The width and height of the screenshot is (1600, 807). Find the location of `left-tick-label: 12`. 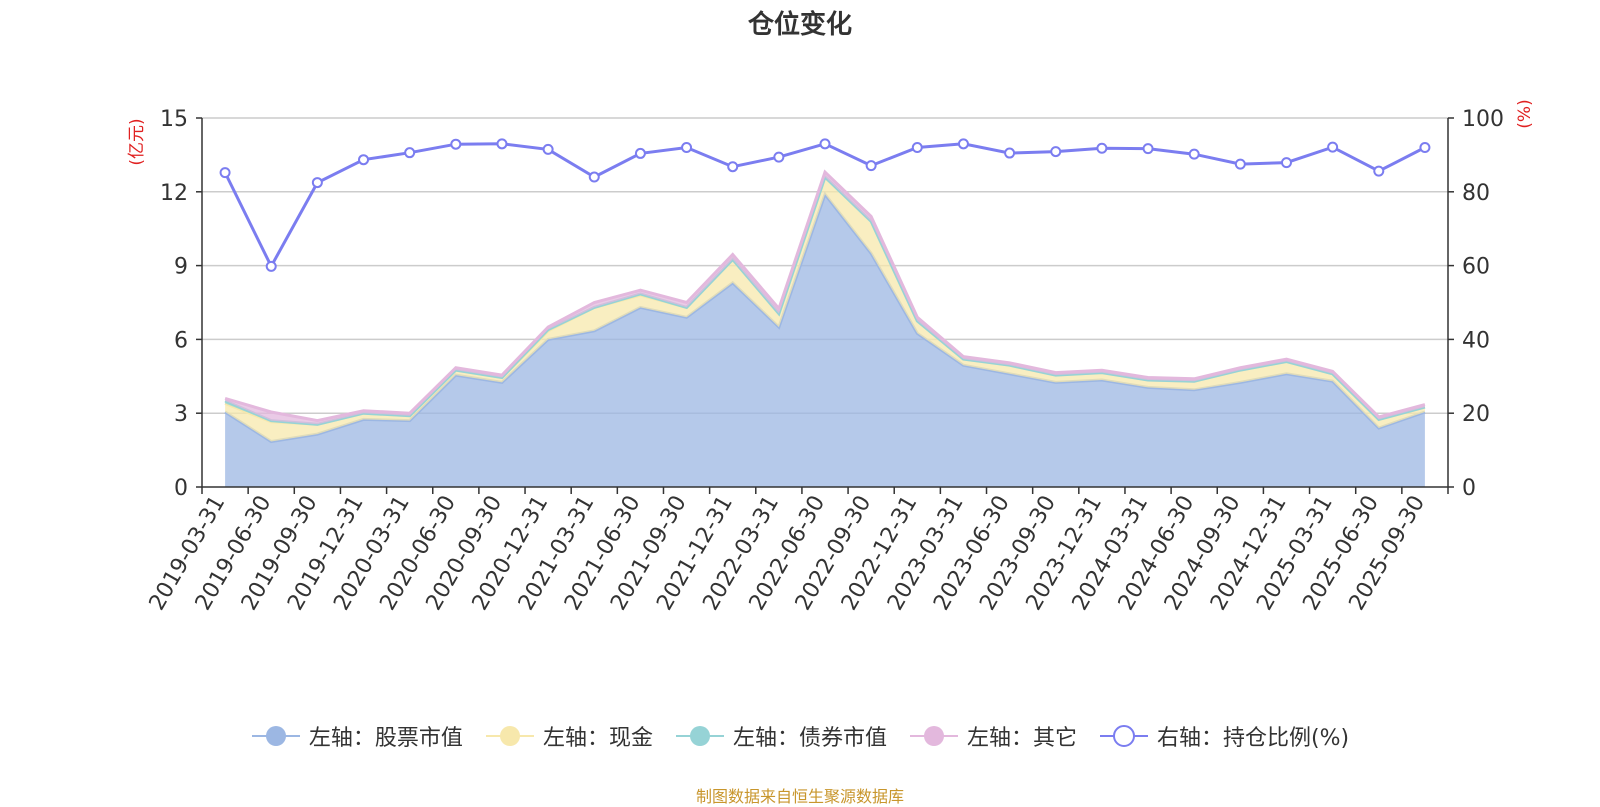

left-tick-label: 12 is located at coordinates (174, 193).